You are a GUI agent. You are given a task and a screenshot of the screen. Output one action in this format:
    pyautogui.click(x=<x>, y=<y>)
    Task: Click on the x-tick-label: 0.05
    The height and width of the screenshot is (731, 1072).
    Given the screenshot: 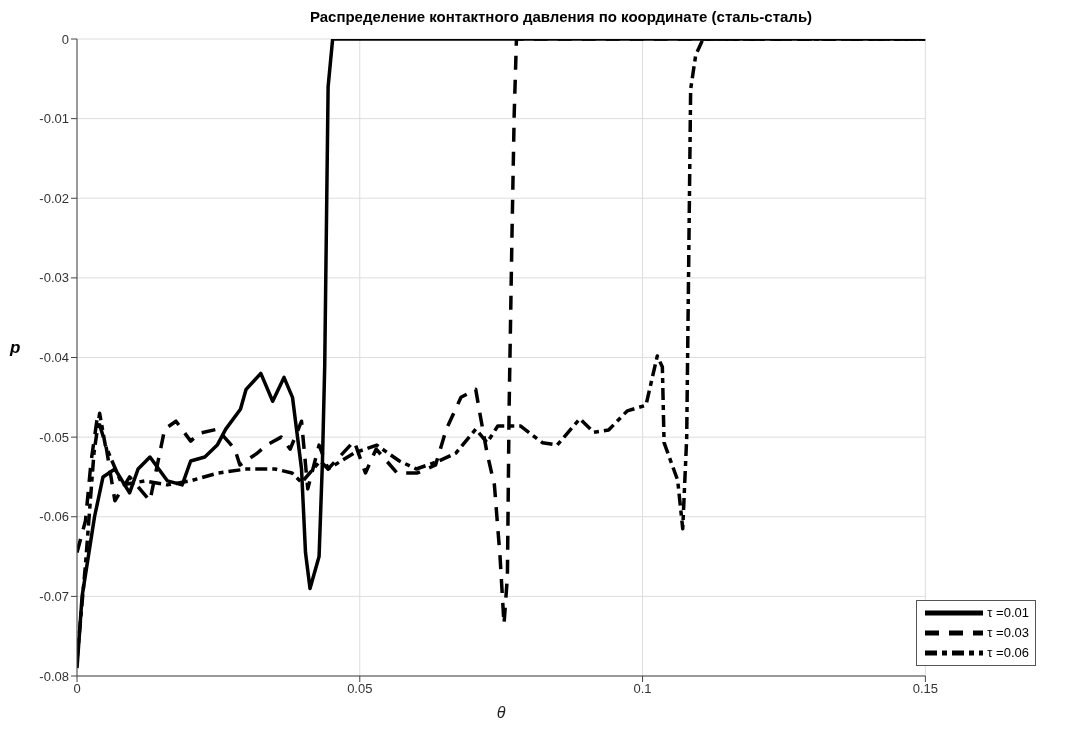 What is the action you would take?
    pyautogui.click(x=360, y=689)
    